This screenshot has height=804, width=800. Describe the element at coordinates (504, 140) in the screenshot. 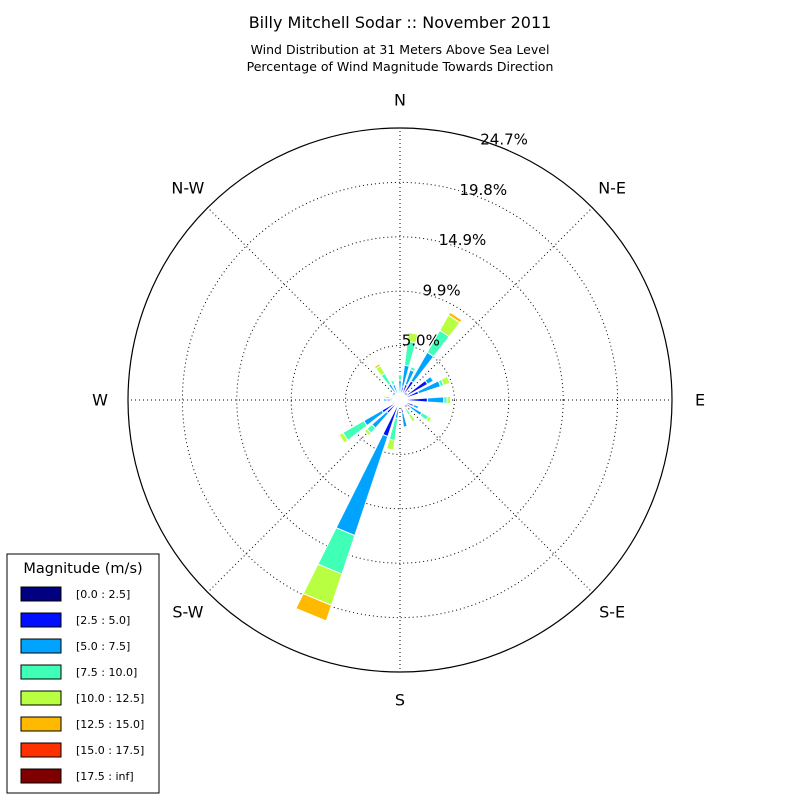

I see `radial-tick-5: 24.7%` at that location.